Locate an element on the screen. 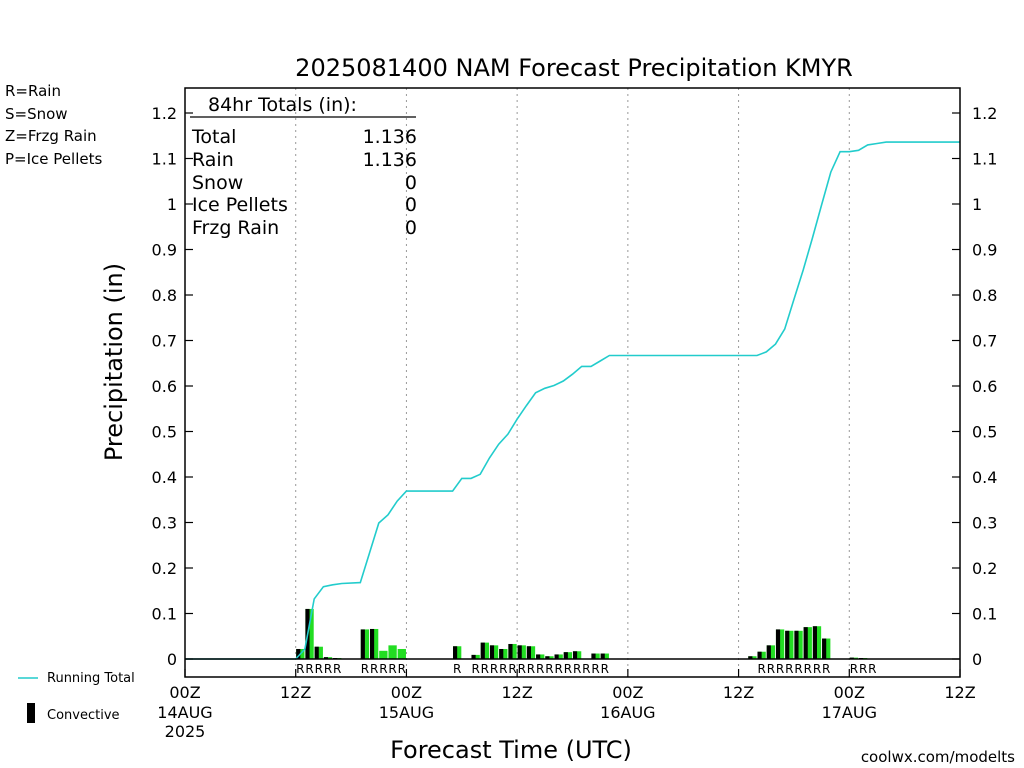 The height and width of the screenshot is (768, 1024). y-tick-label-right: 0.6 is located at coordinates (984, 386).